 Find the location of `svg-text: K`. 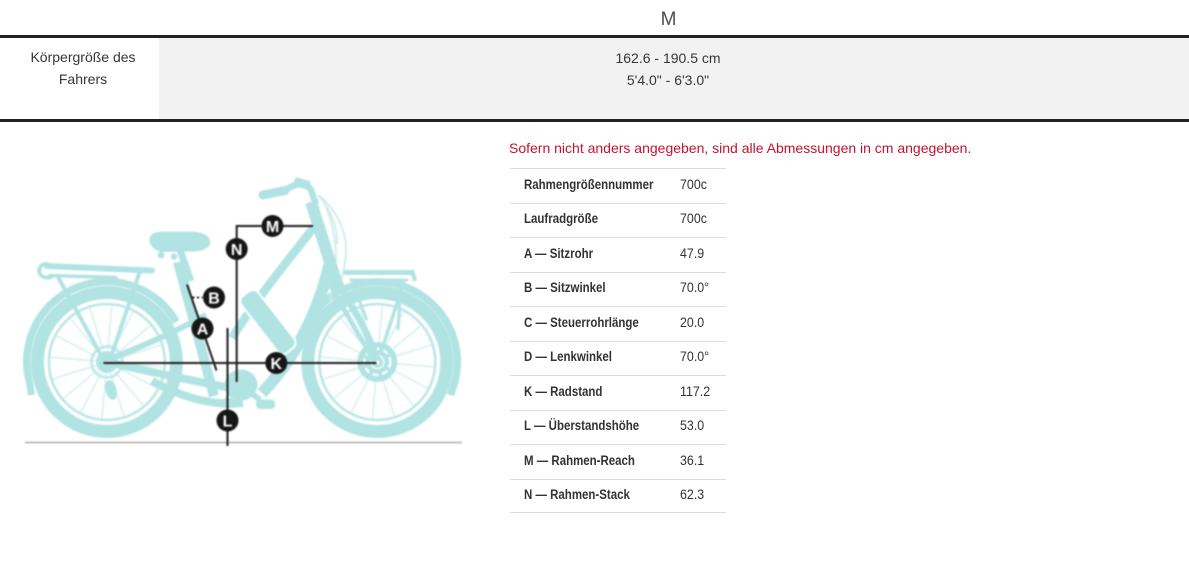

svg-text: K is located at coordinates (277, 364).